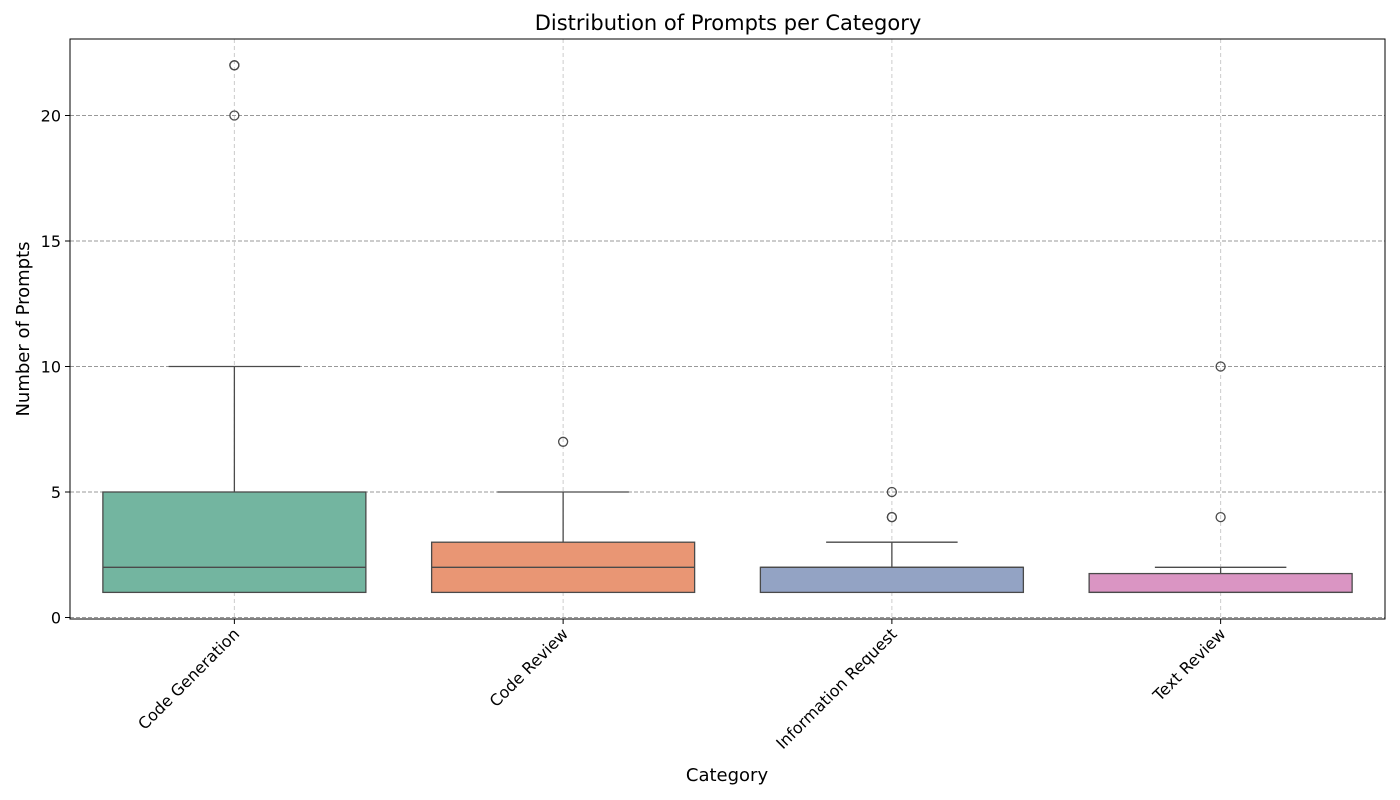  Describe the element at coordinates (727, 775) in the screenshot. I see `x-axis-label: Category` at that location.